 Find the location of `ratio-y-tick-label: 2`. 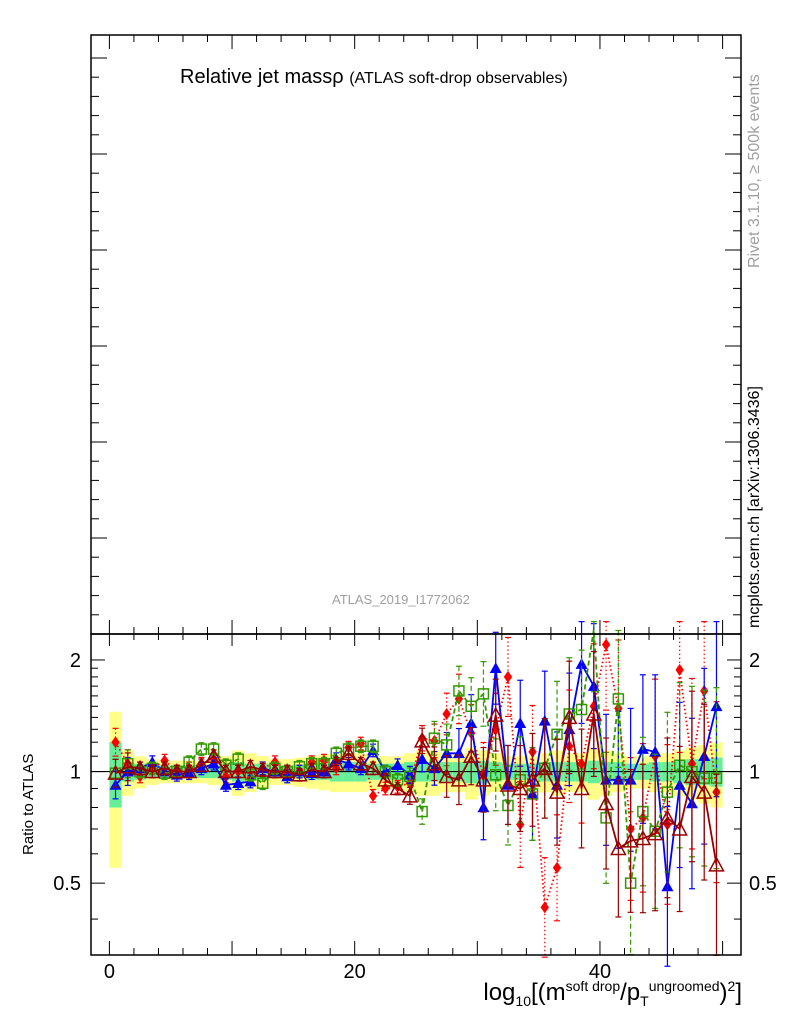

ratio-y-tick-label: 2 is located at coordinates (75, 661).